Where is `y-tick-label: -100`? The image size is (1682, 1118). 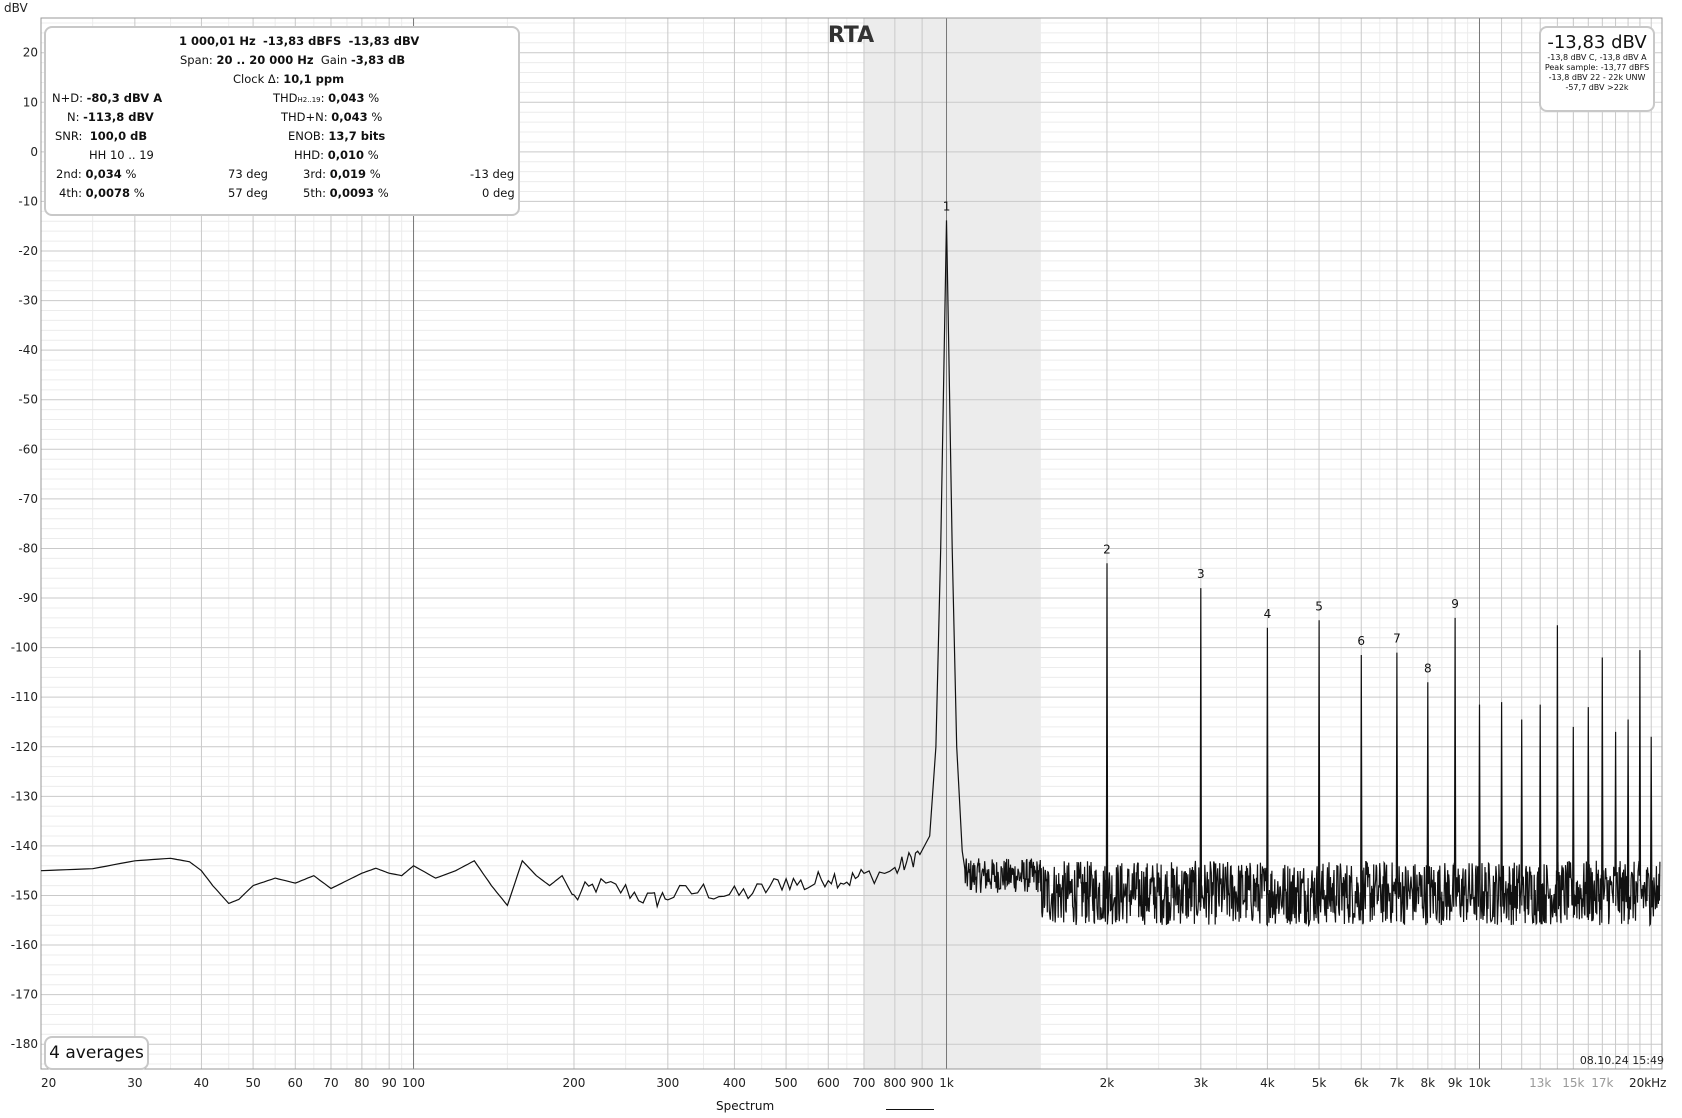
y-tick-label: -100 is located at coordinates (24, 648).